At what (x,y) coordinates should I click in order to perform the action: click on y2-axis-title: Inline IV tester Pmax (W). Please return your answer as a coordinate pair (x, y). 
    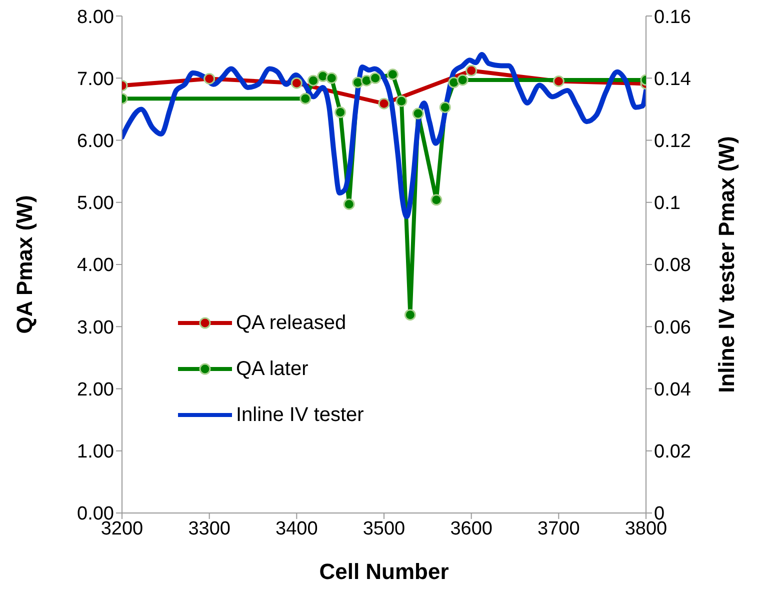
    Looking at the image, I should click on (726, 264).